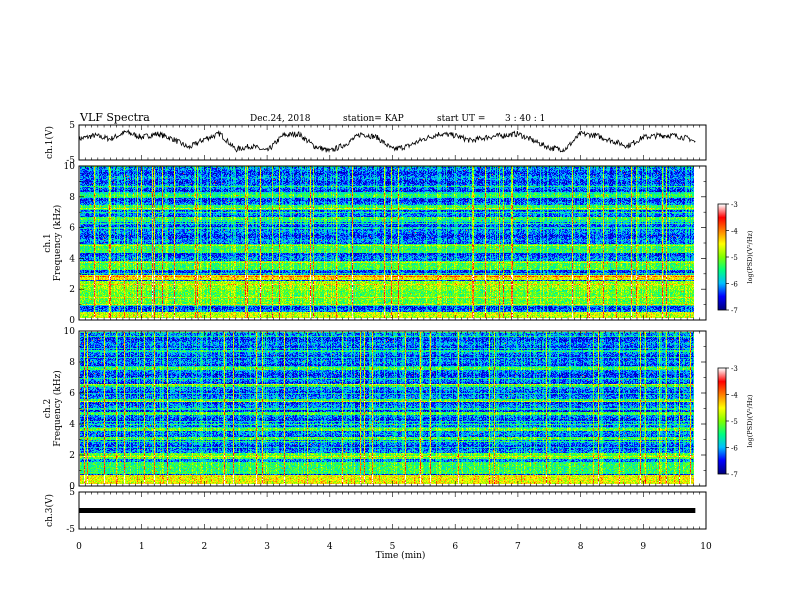  I want to click on x-tick-label: 3, so click(267, 547).